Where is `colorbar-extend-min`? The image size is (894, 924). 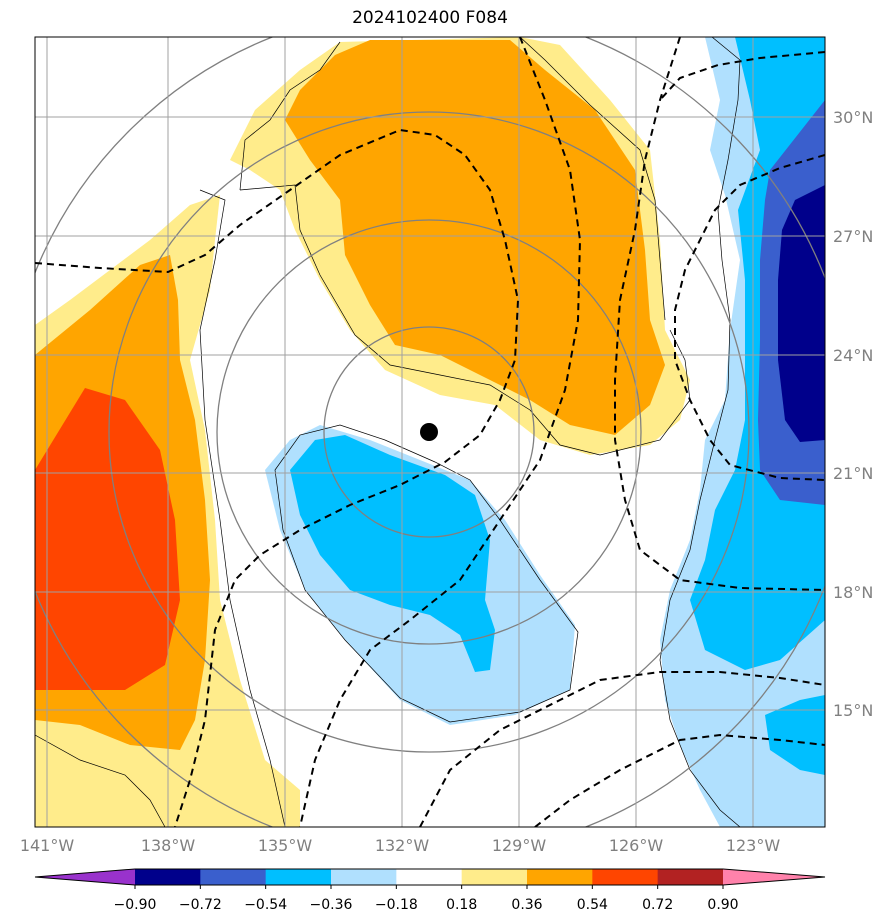 colorbar-extend-min is located at coordinates (85, 877).